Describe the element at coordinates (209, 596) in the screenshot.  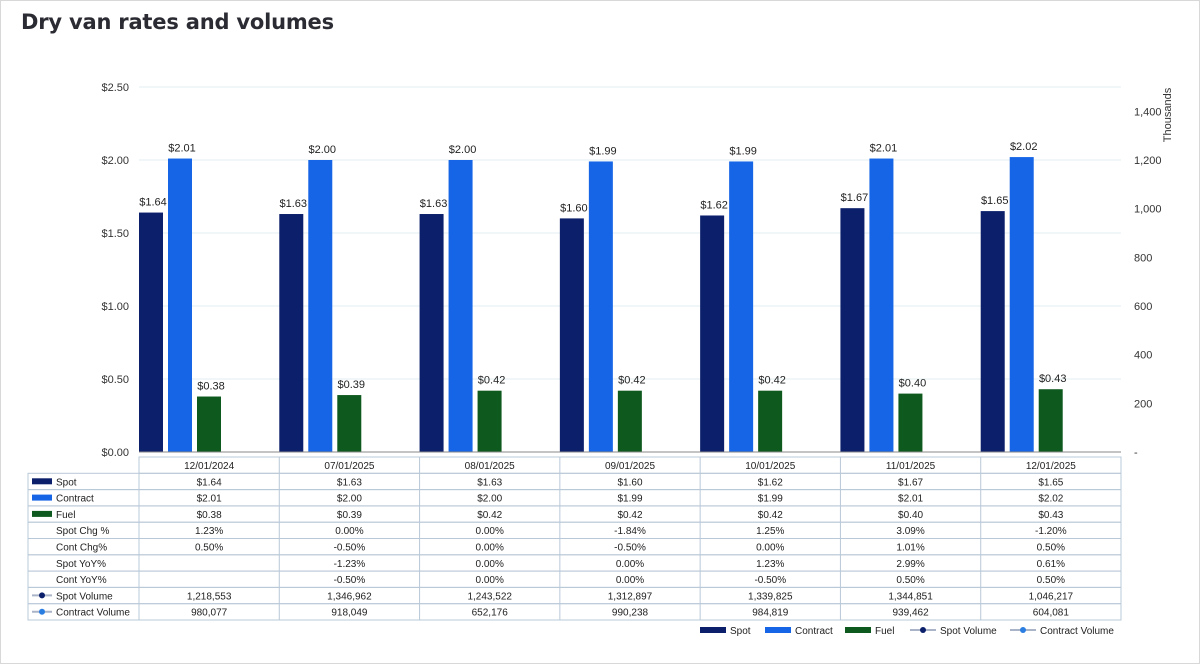
I see `table-cell: 1,218,553` at that location.